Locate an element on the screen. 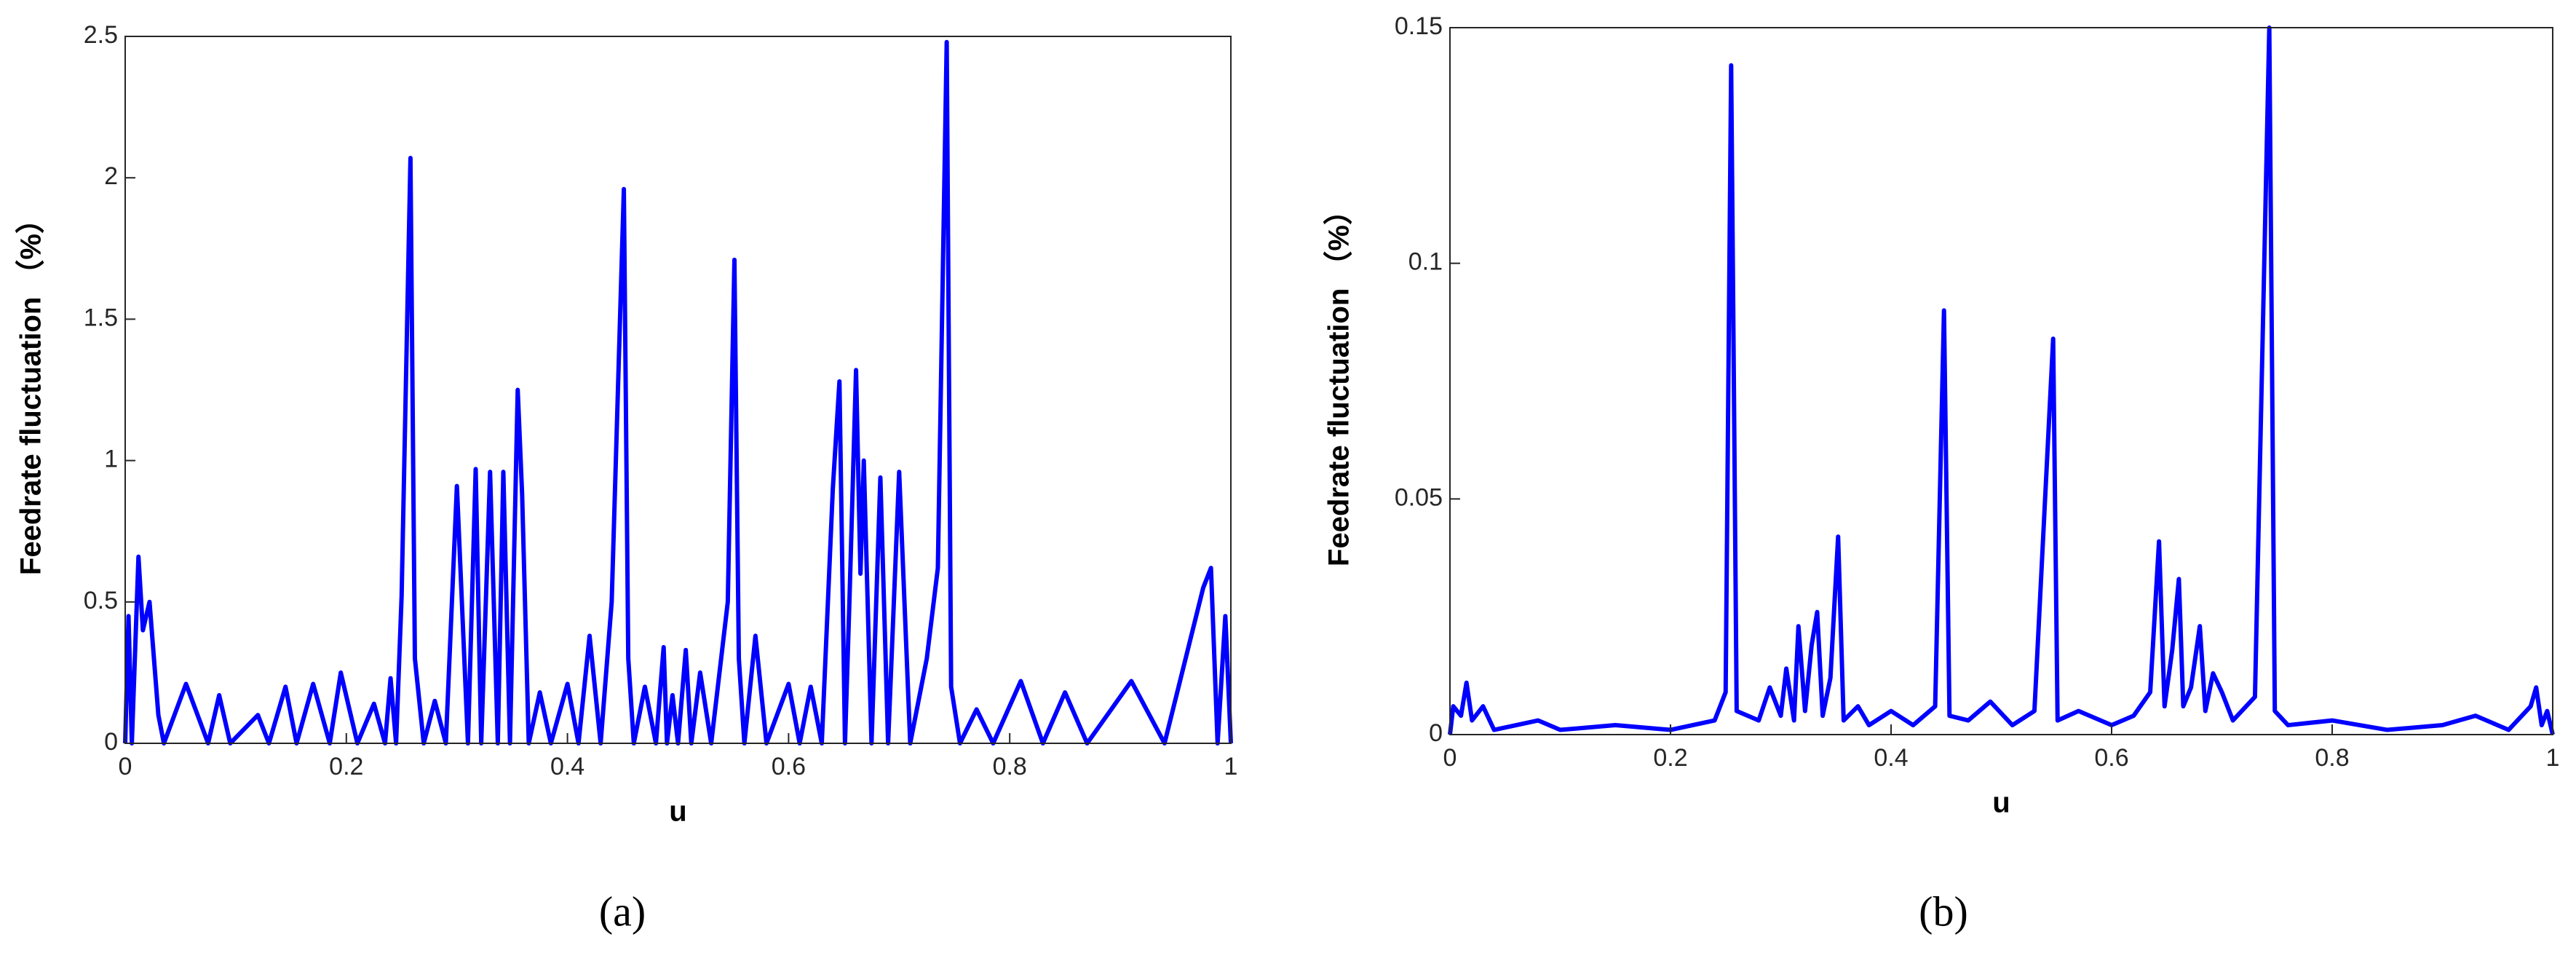 Image resolution: width=2576 pixels, height=961 pixels. y-tick-label: 0.5 is located at coordinates (101, 600).